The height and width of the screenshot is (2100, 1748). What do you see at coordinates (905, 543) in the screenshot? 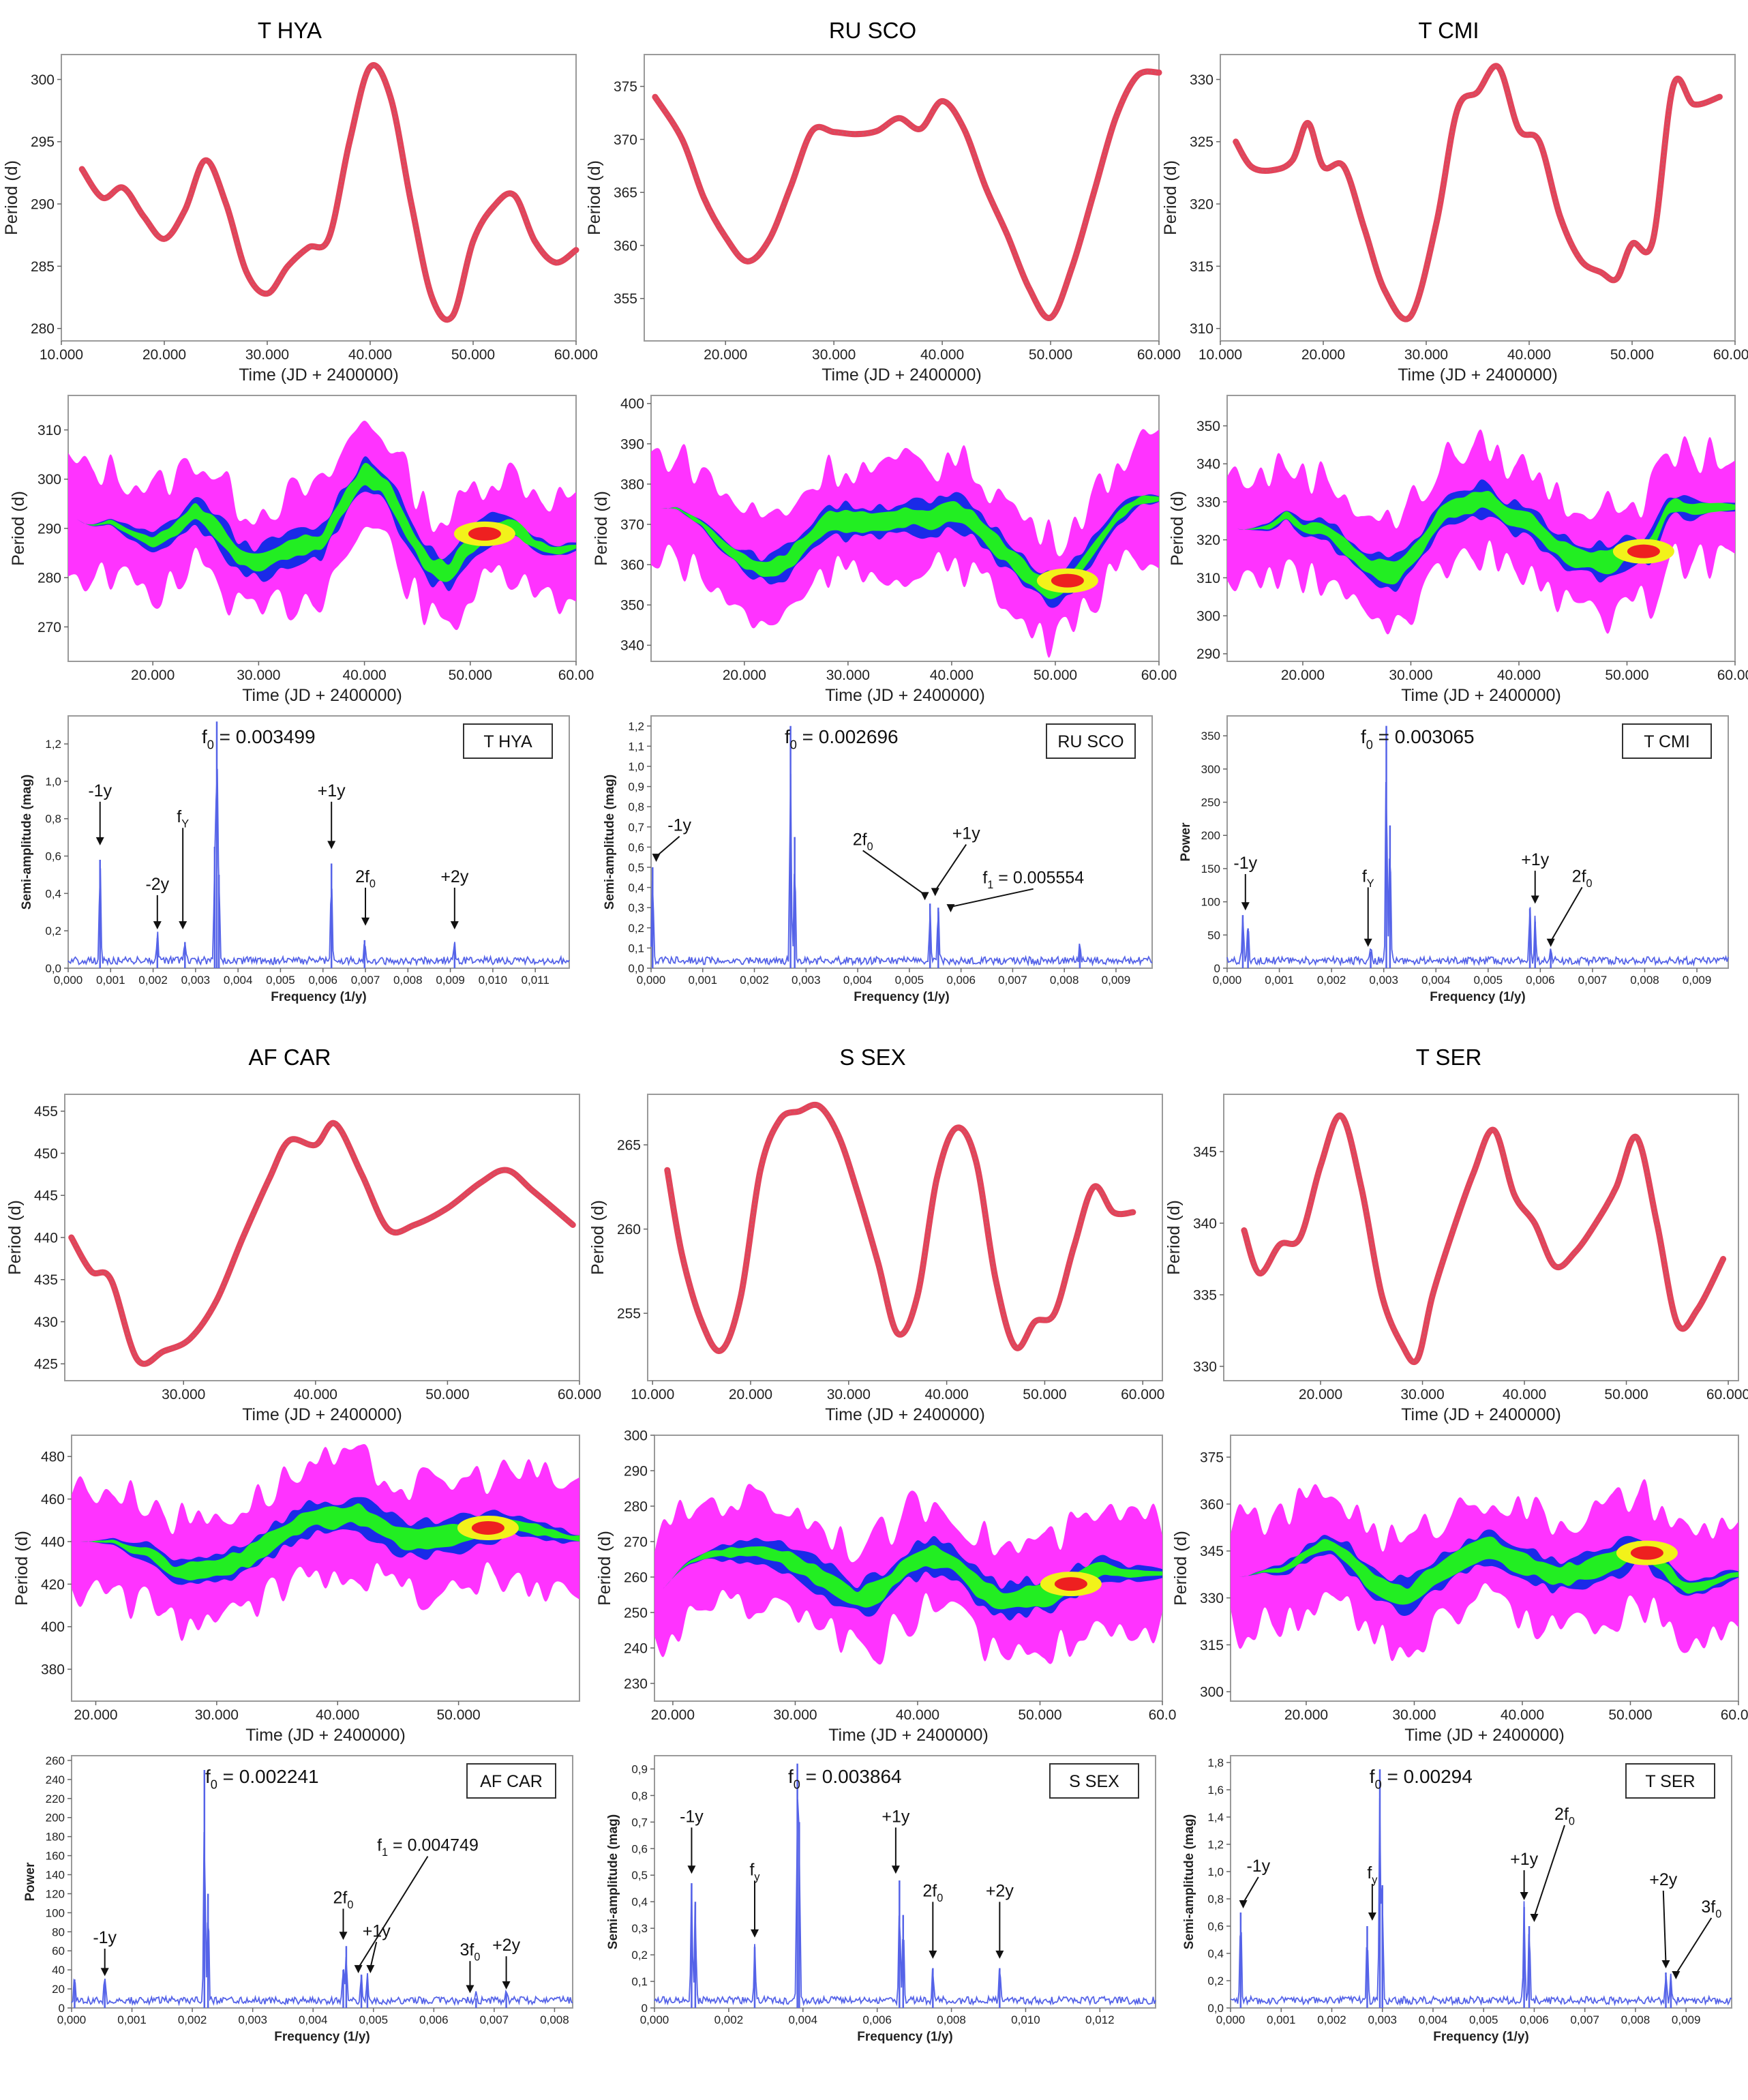
I see `wavelet-band-magenta` at bounding box center [905, 543].